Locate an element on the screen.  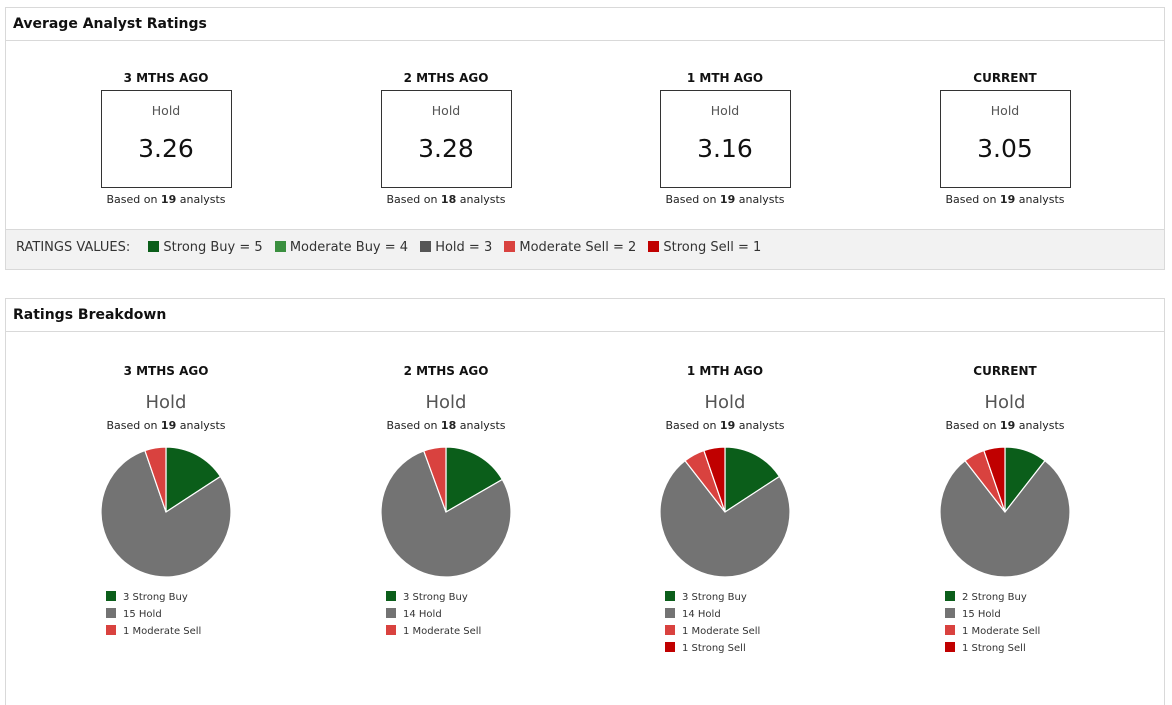
ratings-value-item: Strong Buy = 5 is located at coordinates (205, 247).